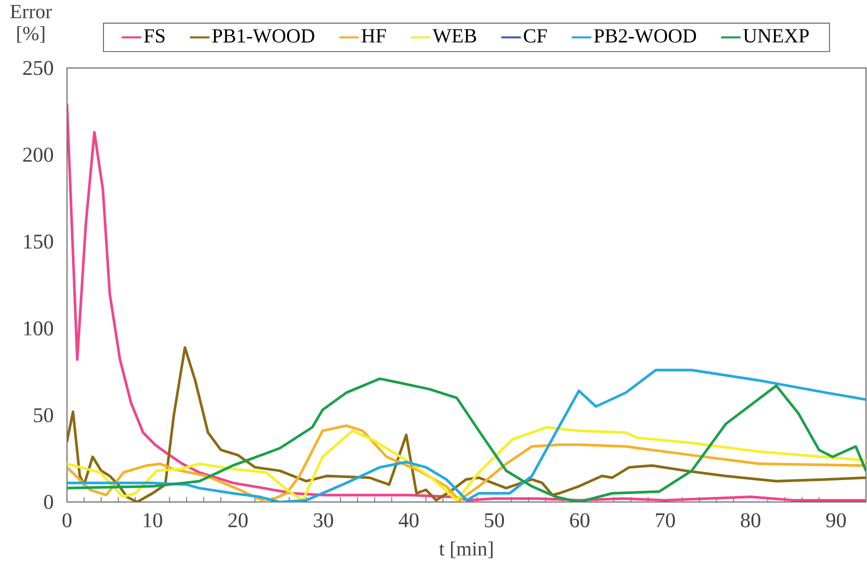 The image size is (867, 569). What do you see at coordinates (374, 35) in the screenshot?
I see `legend-label: HF` at bounding box center [374, 35].